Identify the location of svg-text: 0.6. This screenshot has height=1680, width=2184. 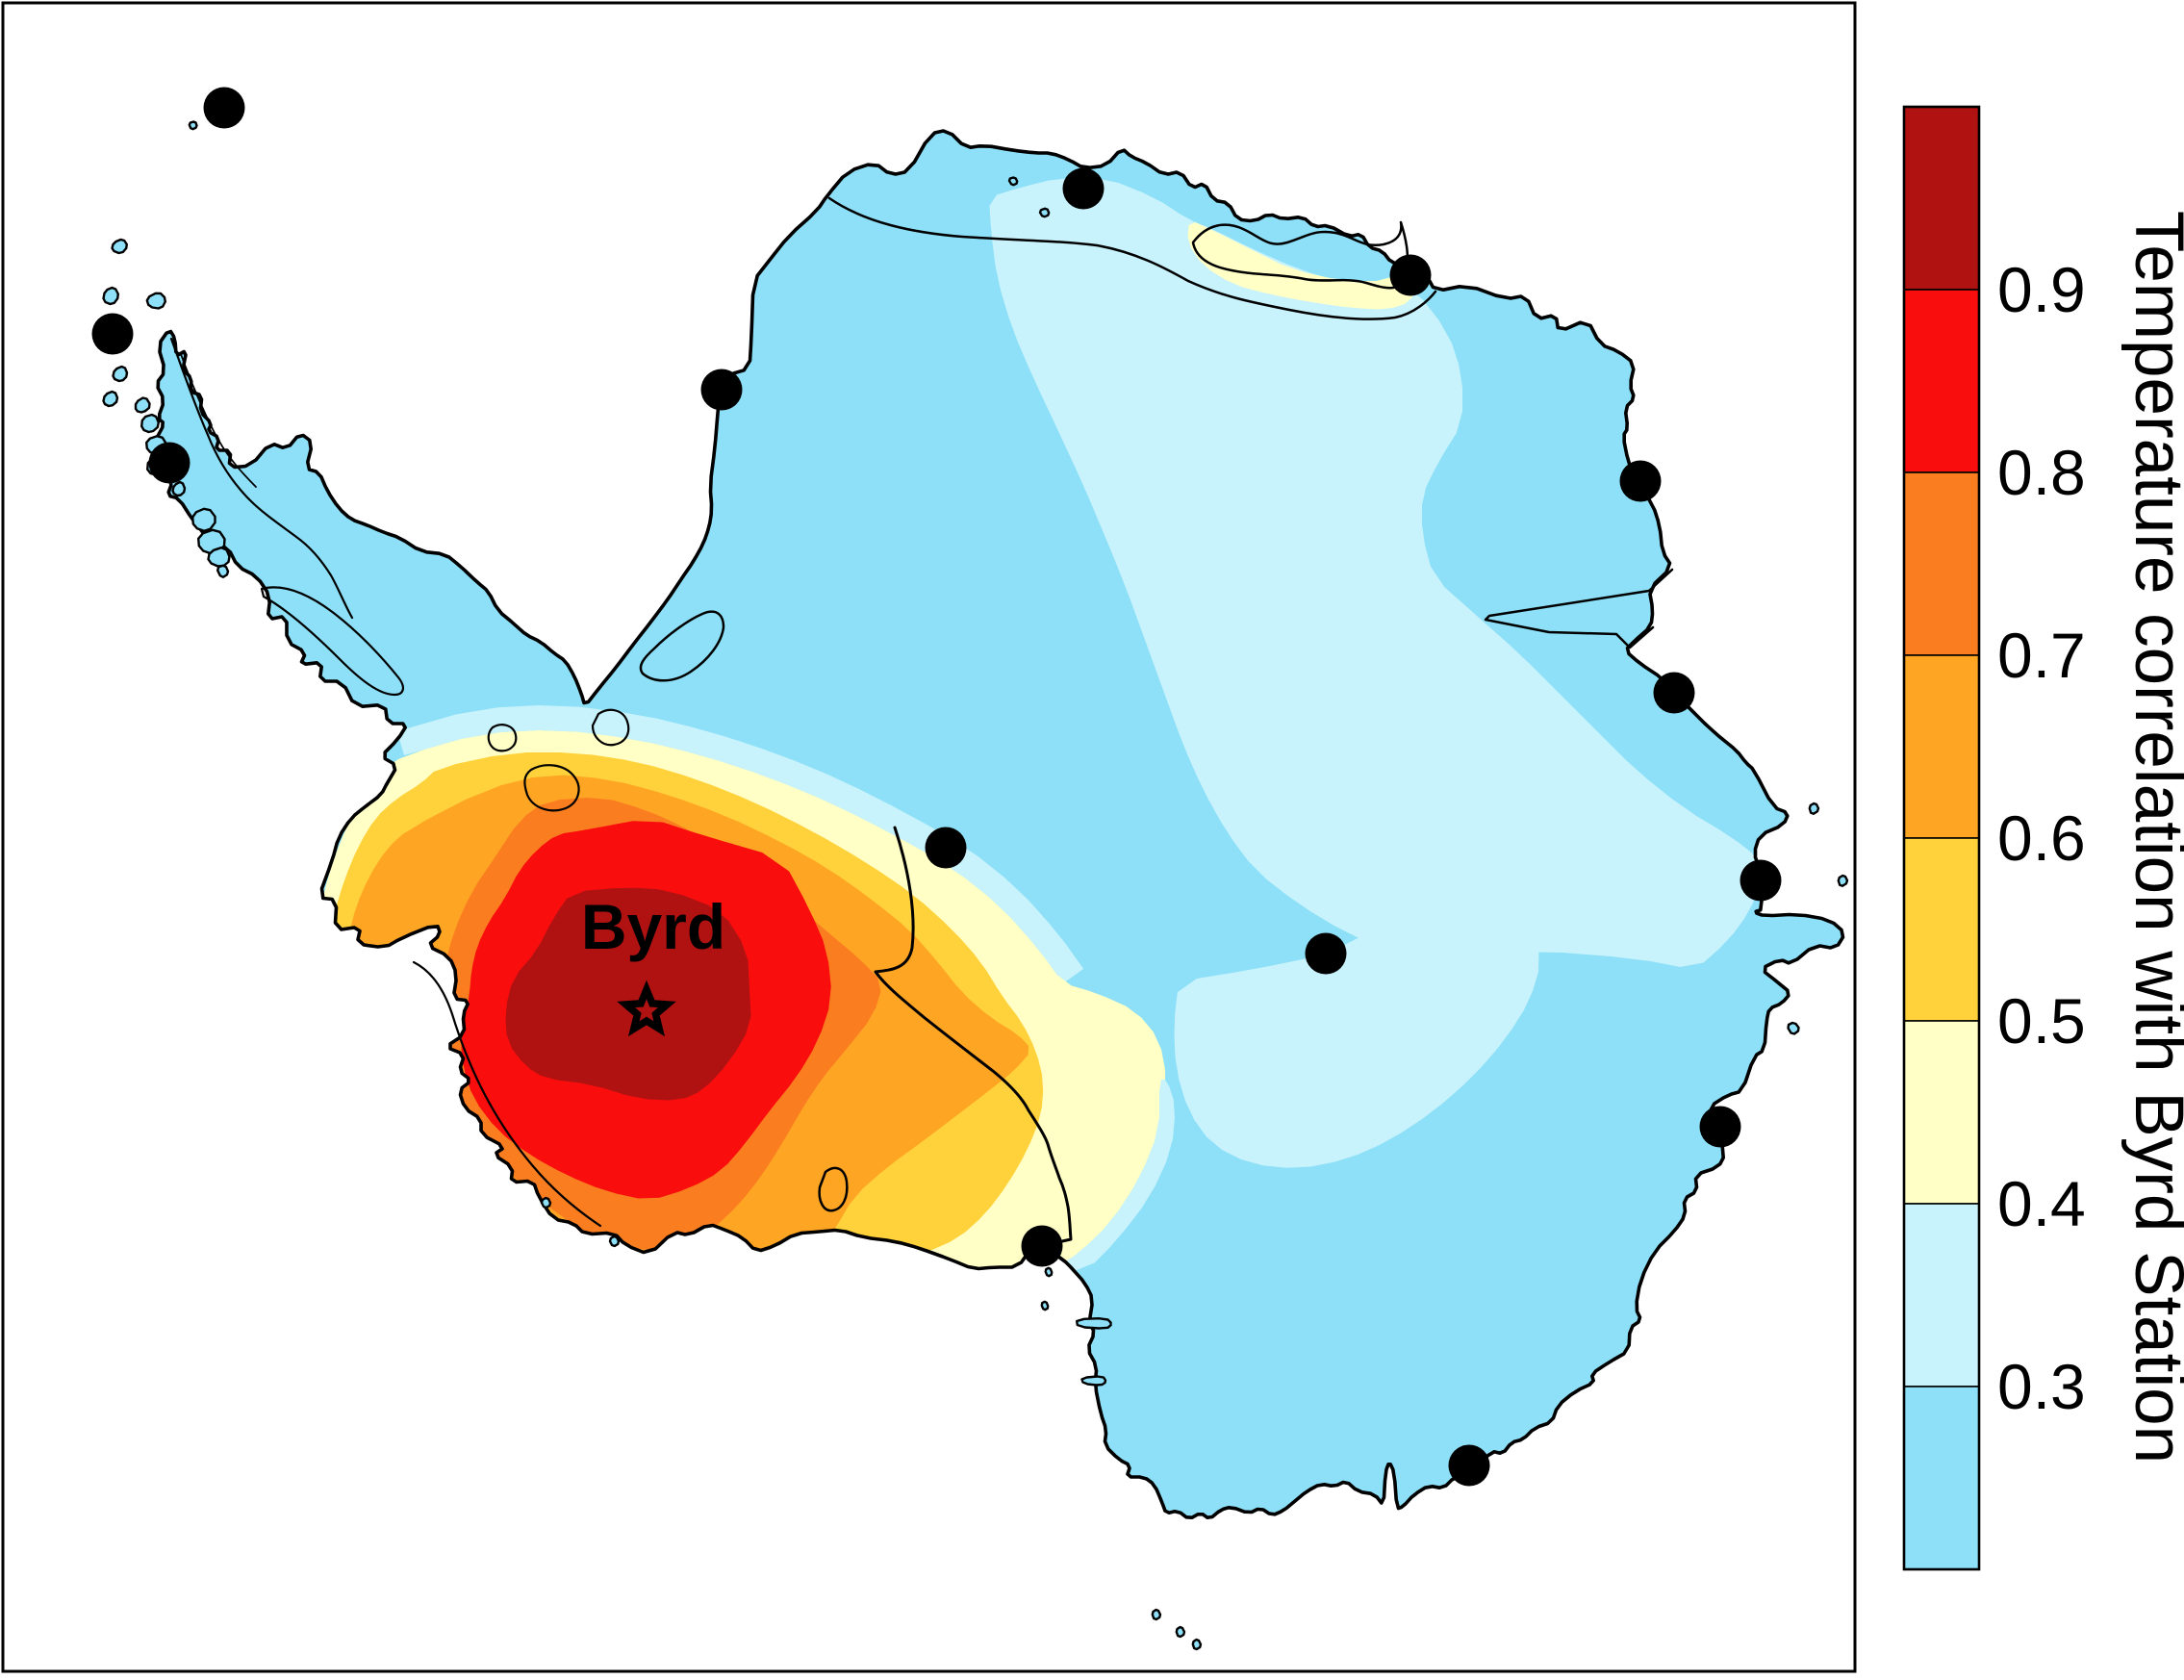
(2042, 838).